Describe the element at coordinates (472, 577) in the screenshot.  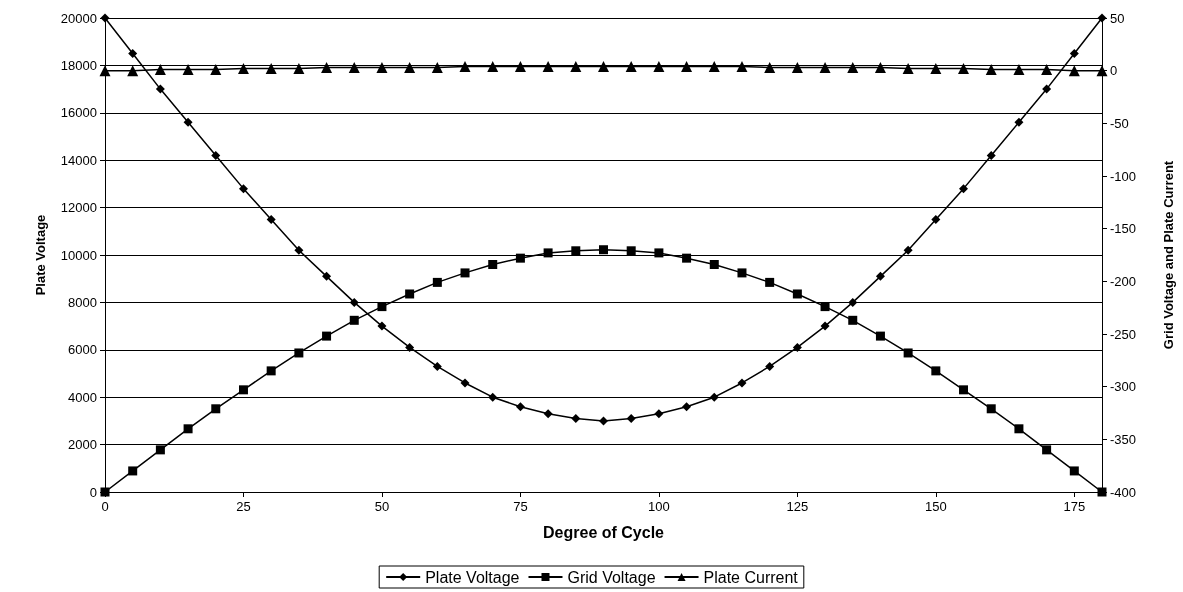
I see `legend-label: Plate Voltage` at that location.